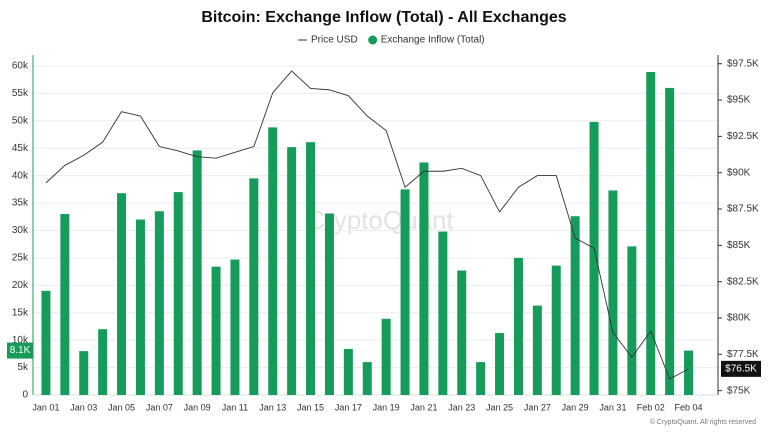  I want to click on x-tick-label: Jan 09, so click(197, 407).